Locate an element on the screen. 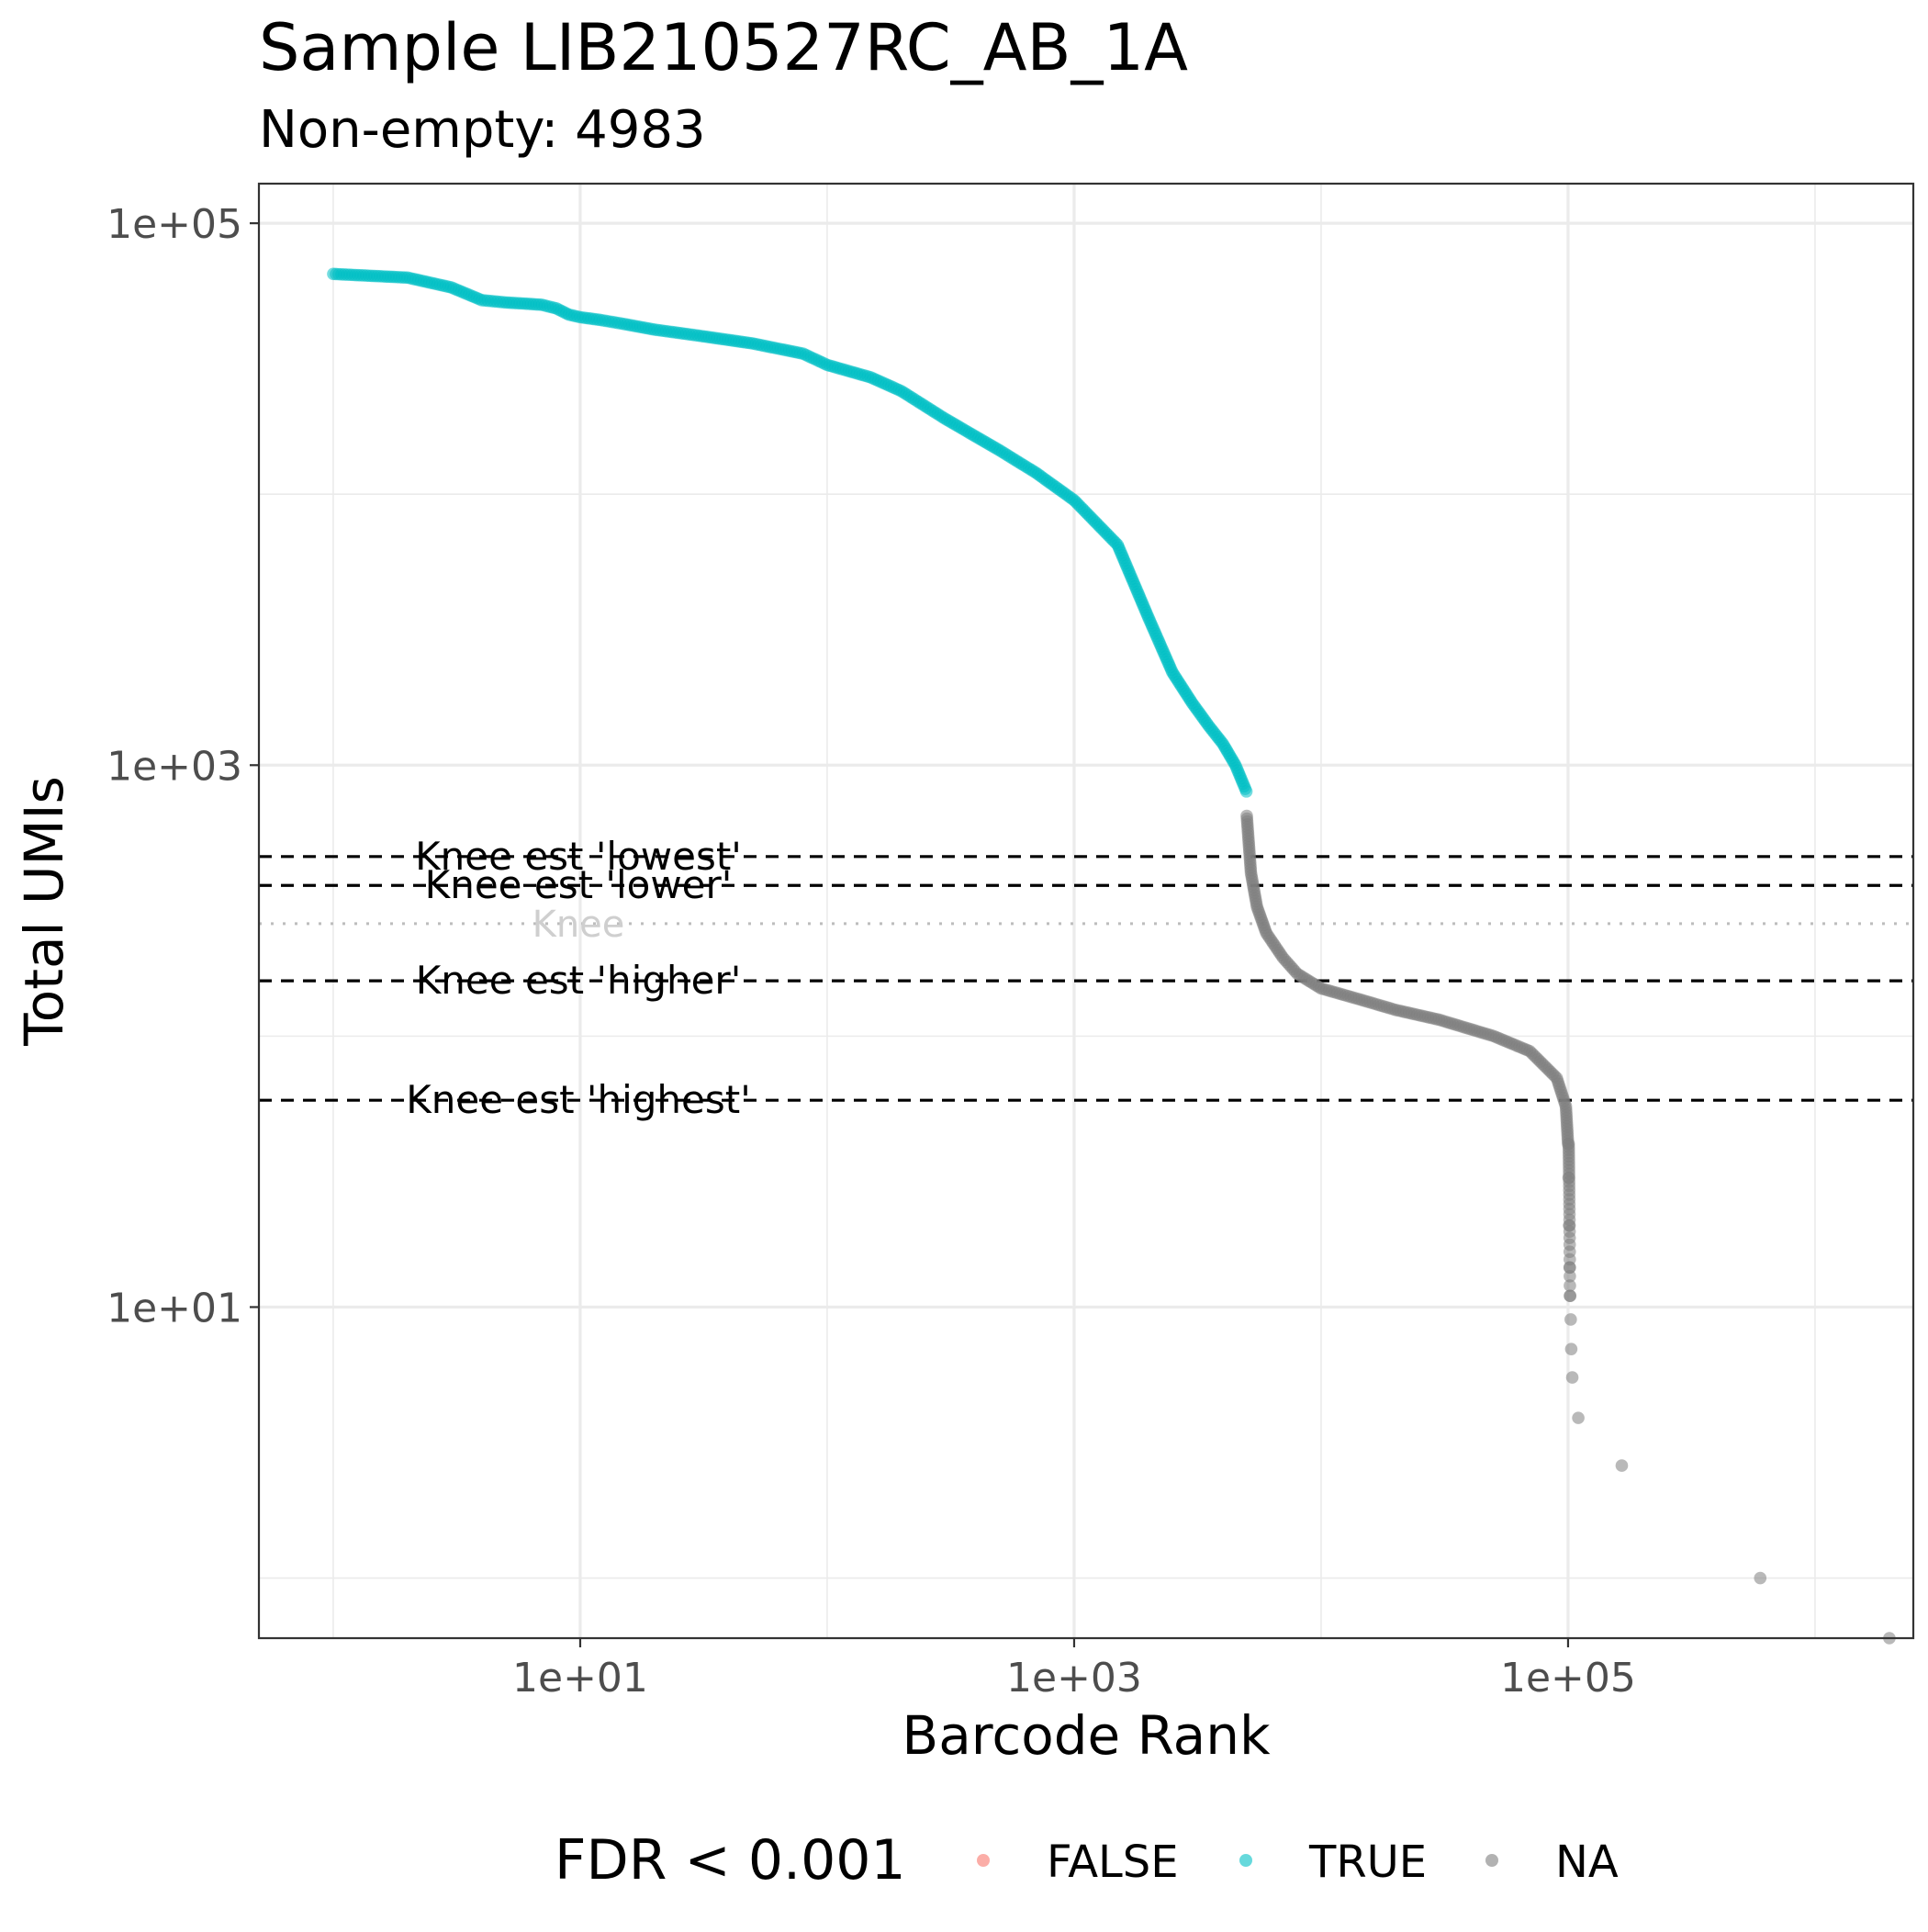 The width and height of the screenshot is (1928, 1932). legend: FDR < 0.001 FALSE TRUE NA is located at coordinates (1087, 1860).